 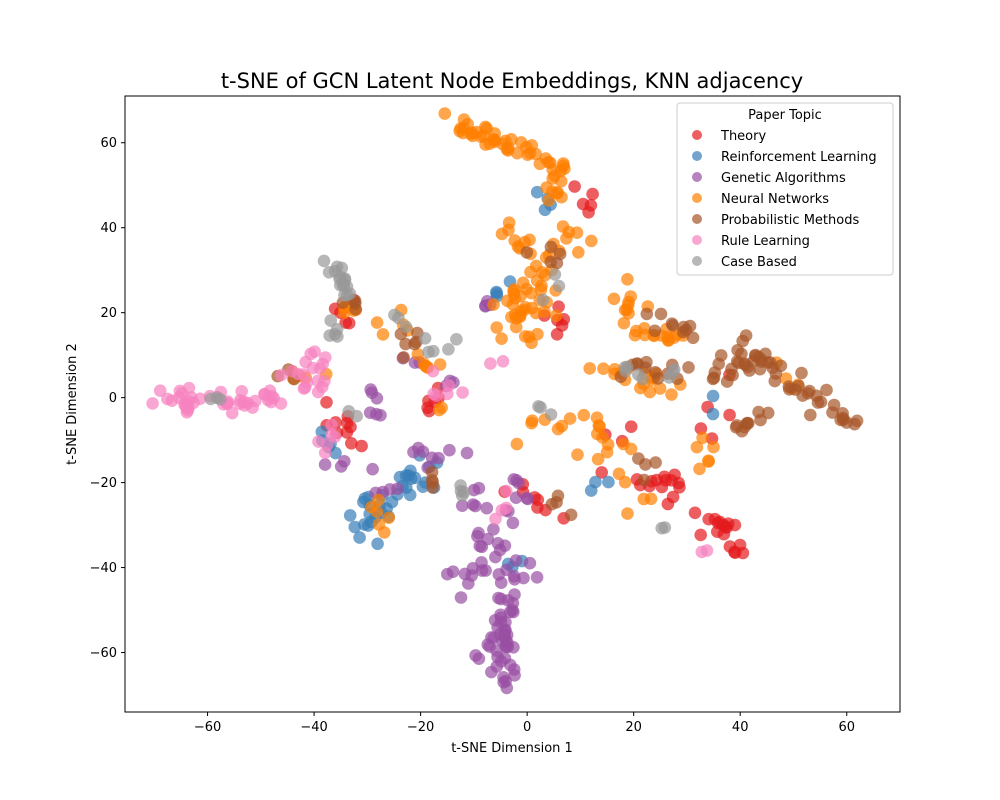 What do you see at coordinates (420, 727) in the screenshot?
I see `x-tick-label: −20` at bounding box center [420, 727].